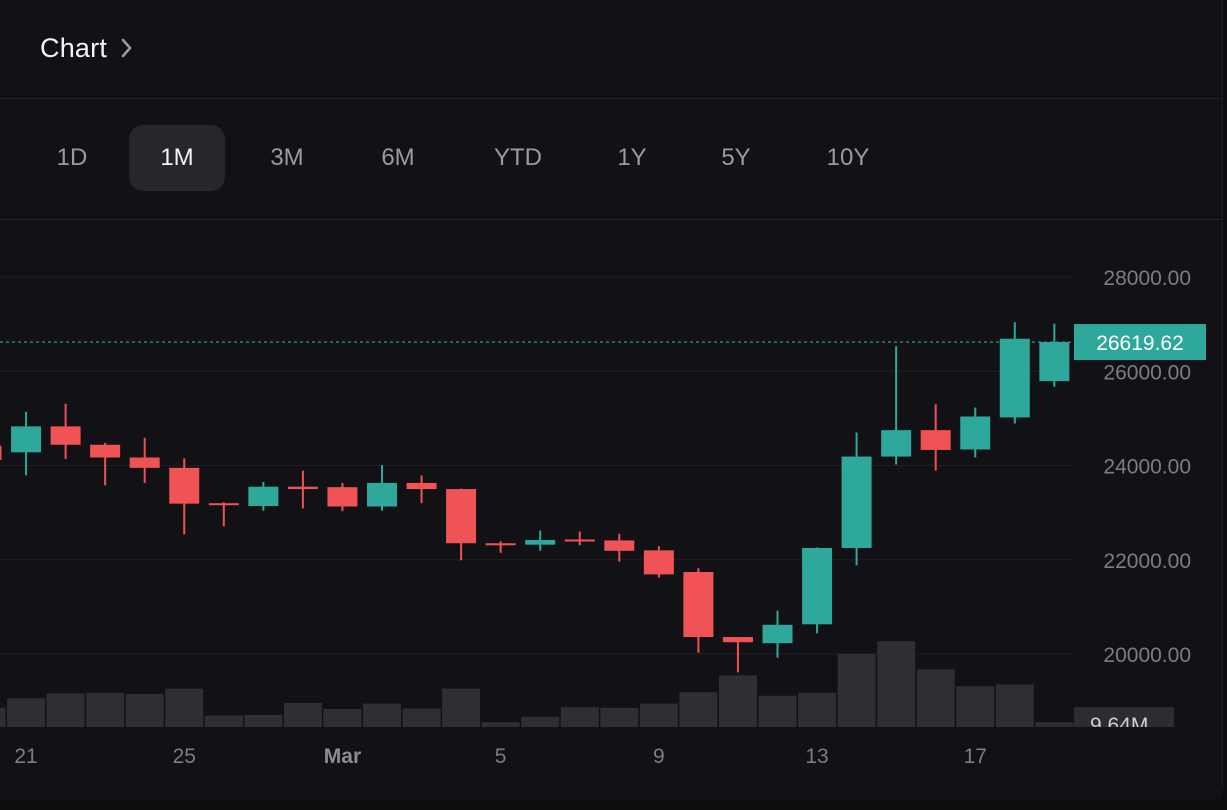 This screenshot has height=810, width=1227. I want to click on chevron-right-icon, so click(127, 50).